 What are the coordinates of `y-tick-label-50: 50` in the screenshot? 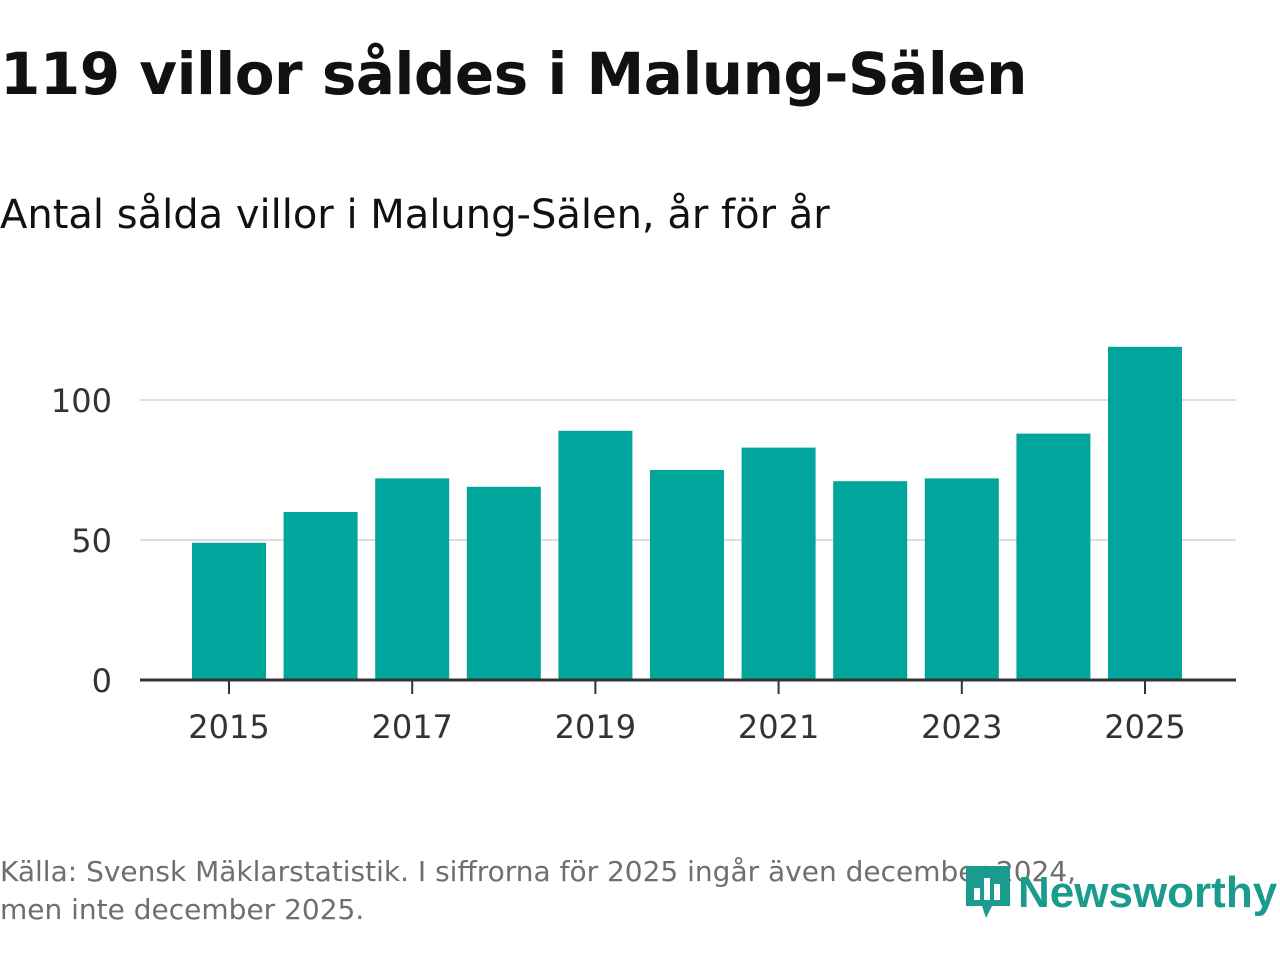 It's located at (91, 541).